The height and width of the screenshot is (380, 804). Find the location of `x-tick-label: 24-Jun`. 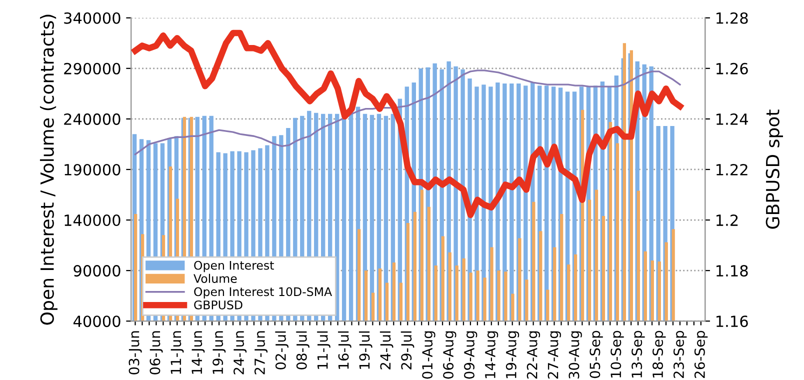

x-tick-label: 24-Jun is located at coordinates (240, 352).